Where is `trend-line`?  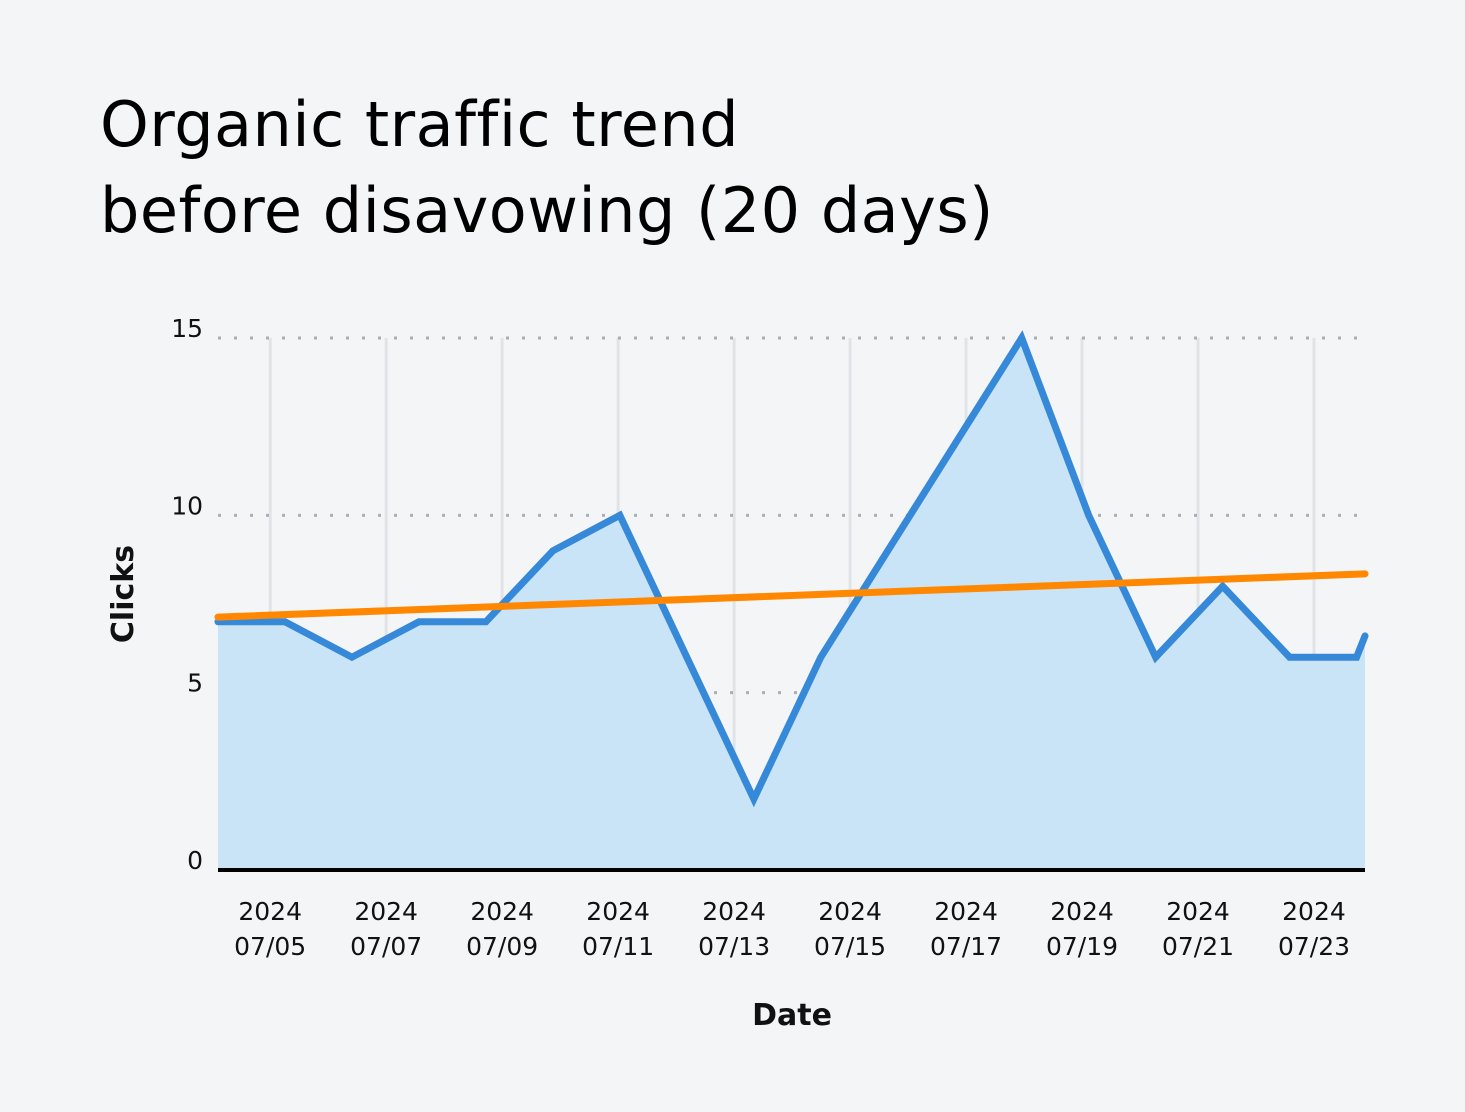
trend-line is located at coordinates (791, 595).